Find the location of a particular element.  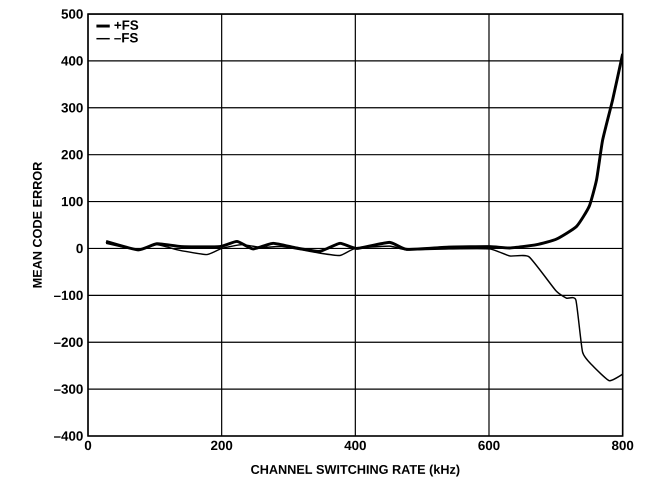

y-tick-label: 500 is located at coordinates (72, 14).